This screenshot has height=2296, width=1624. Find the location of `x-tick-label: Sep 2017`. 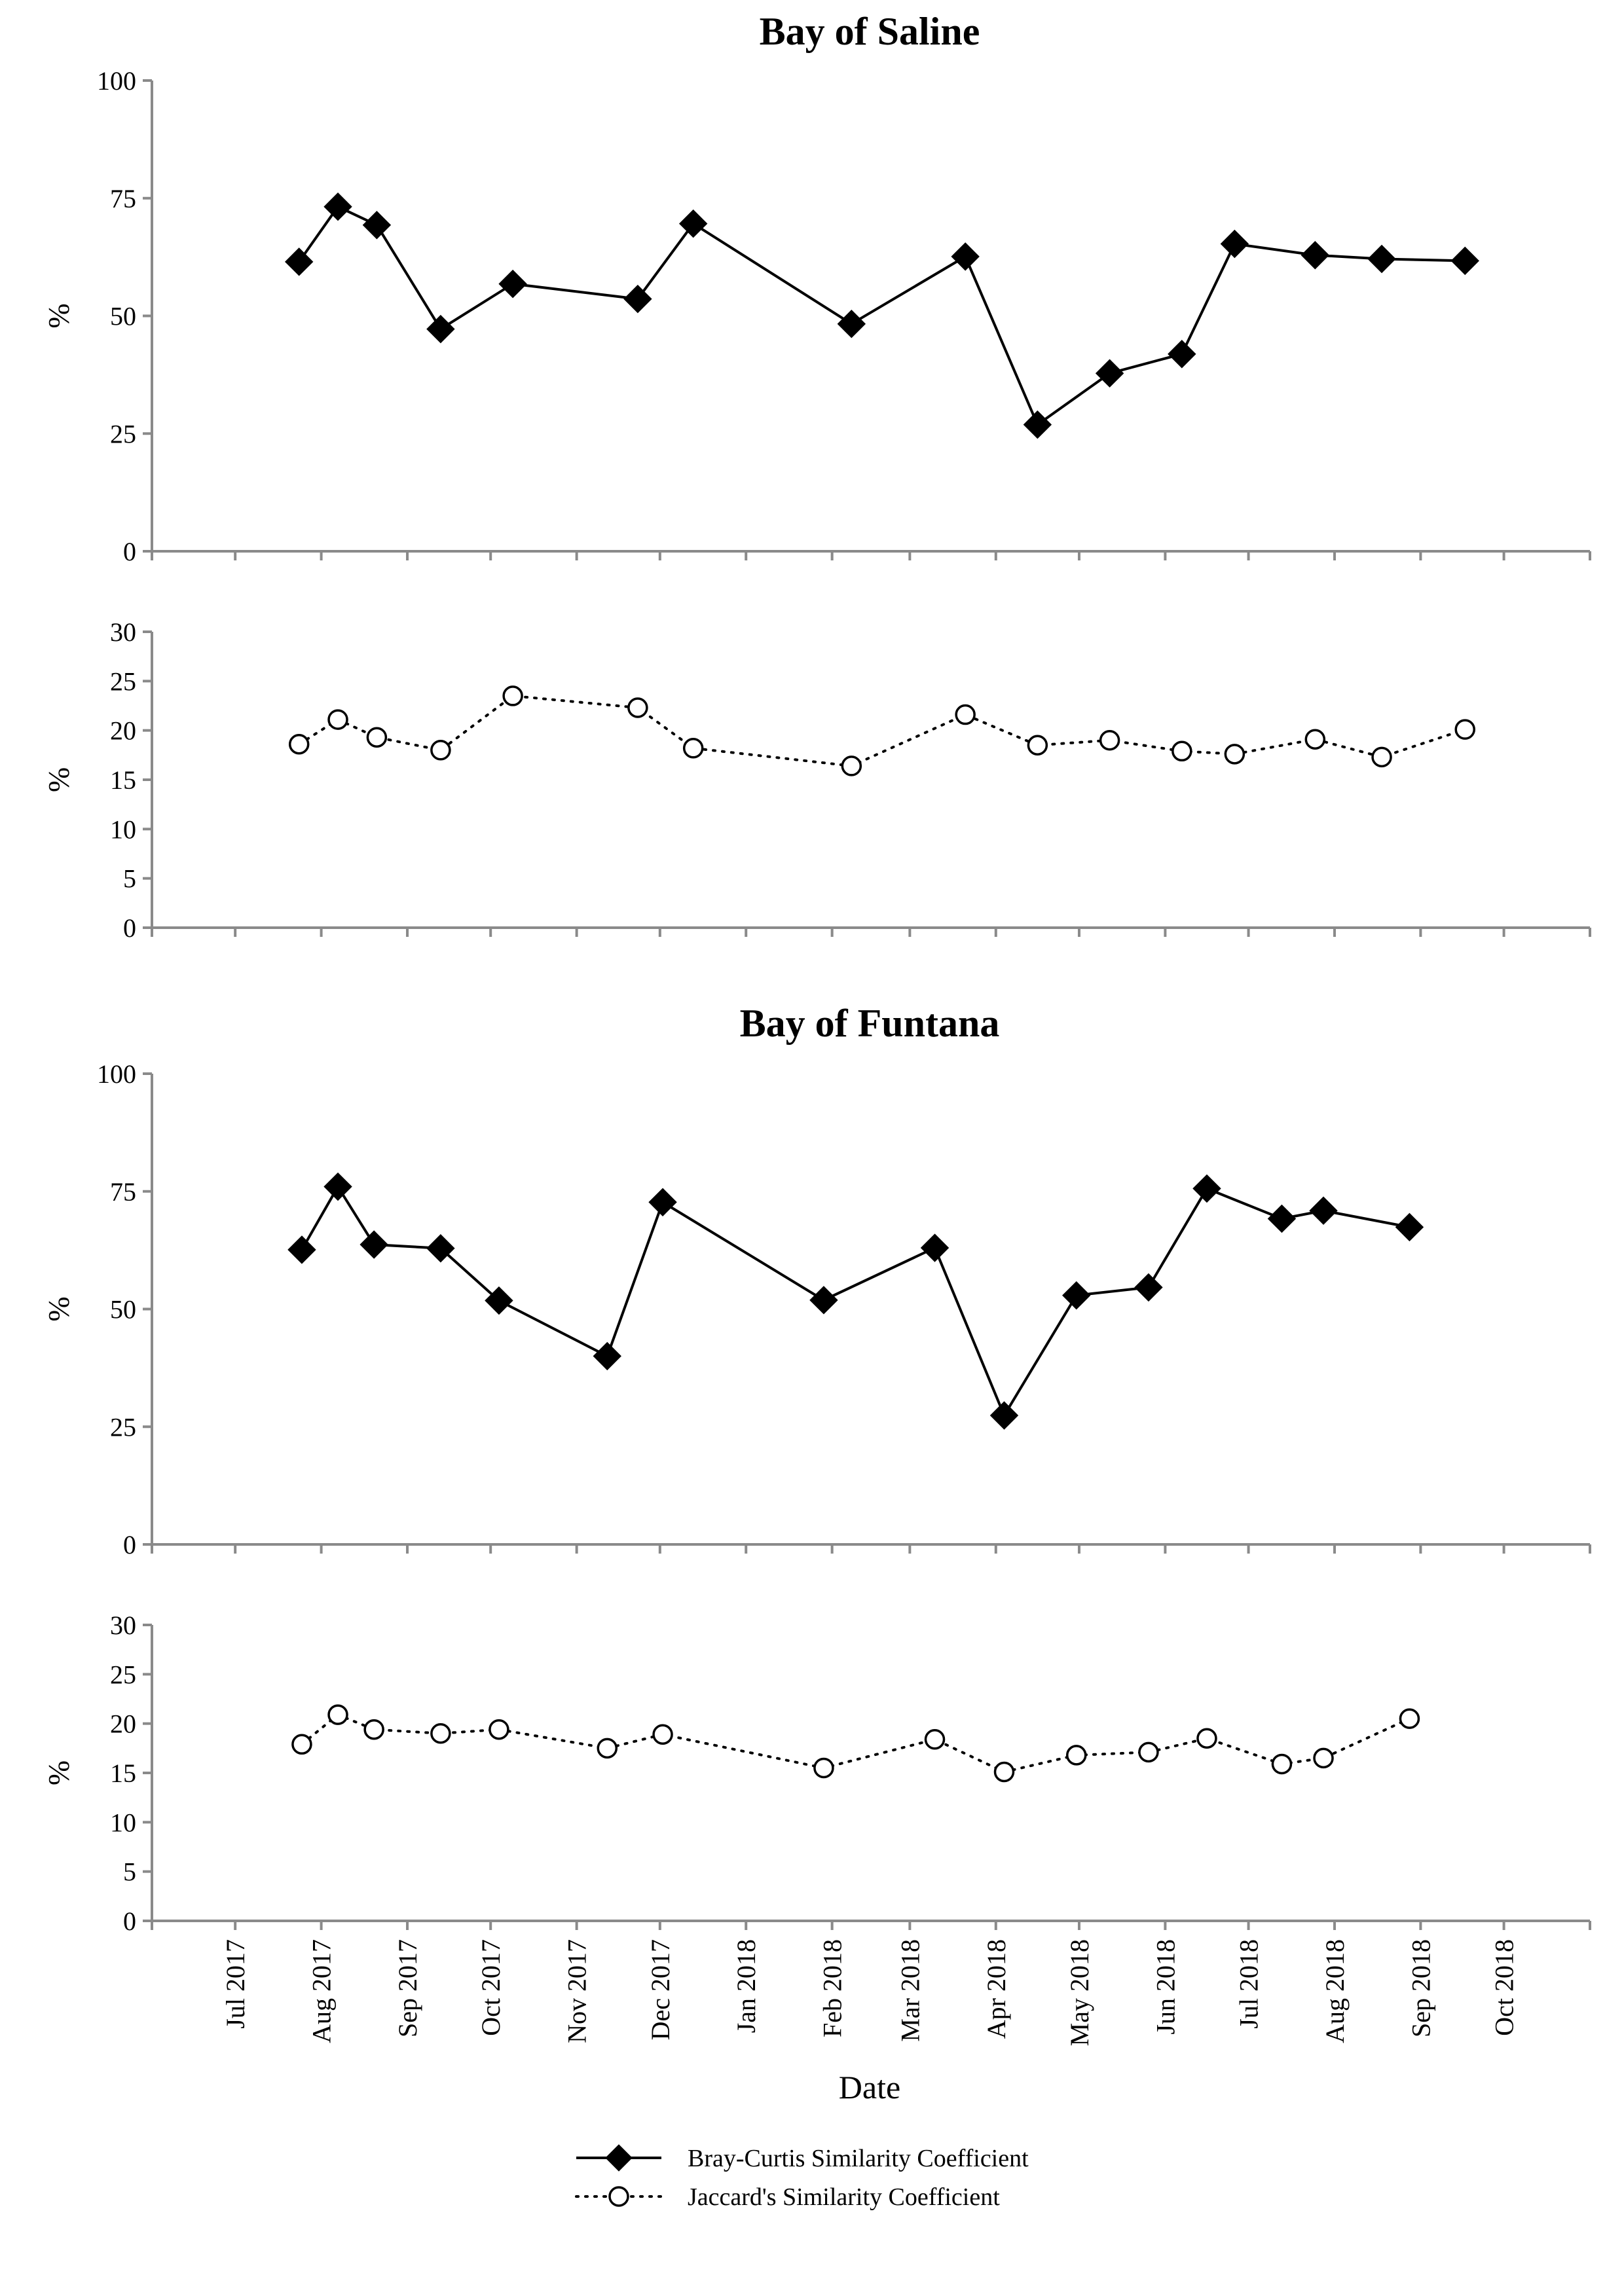

x-tick-label: Sep 2017 is located at coordinates (407, 1988).